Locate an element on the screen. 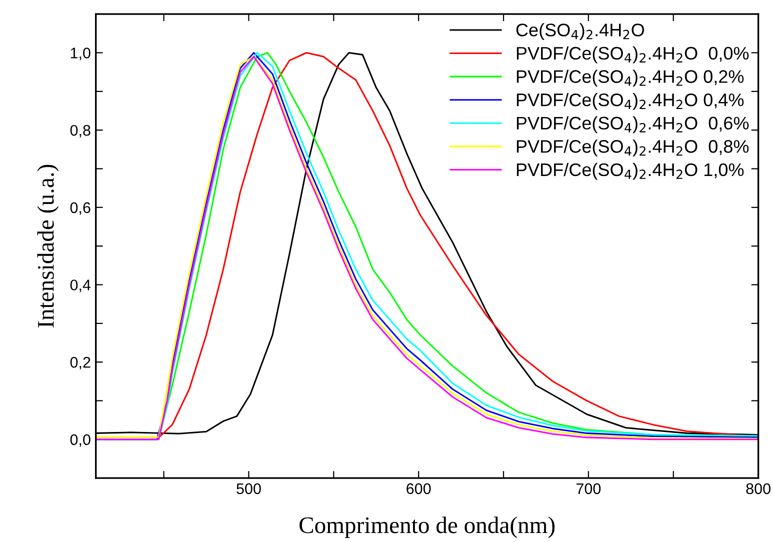 This screenshot has width=773, height=542. legend-label: PVDF/Ce(SO$_{4}$)$_{2}$.4H$_{2}$O 0,4% is located at coordinates (630, 101).